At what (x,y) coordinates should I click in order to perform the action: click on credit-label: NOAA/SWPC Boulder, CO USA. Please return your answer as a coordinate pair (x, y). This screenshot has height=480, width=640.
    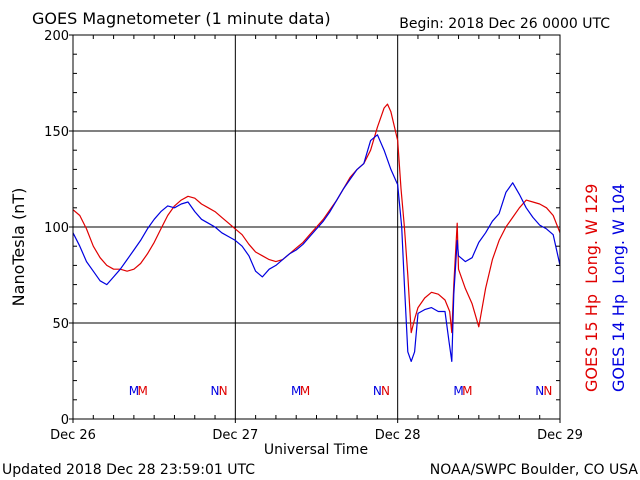
    Looking at the image, I should click on (534, 470).